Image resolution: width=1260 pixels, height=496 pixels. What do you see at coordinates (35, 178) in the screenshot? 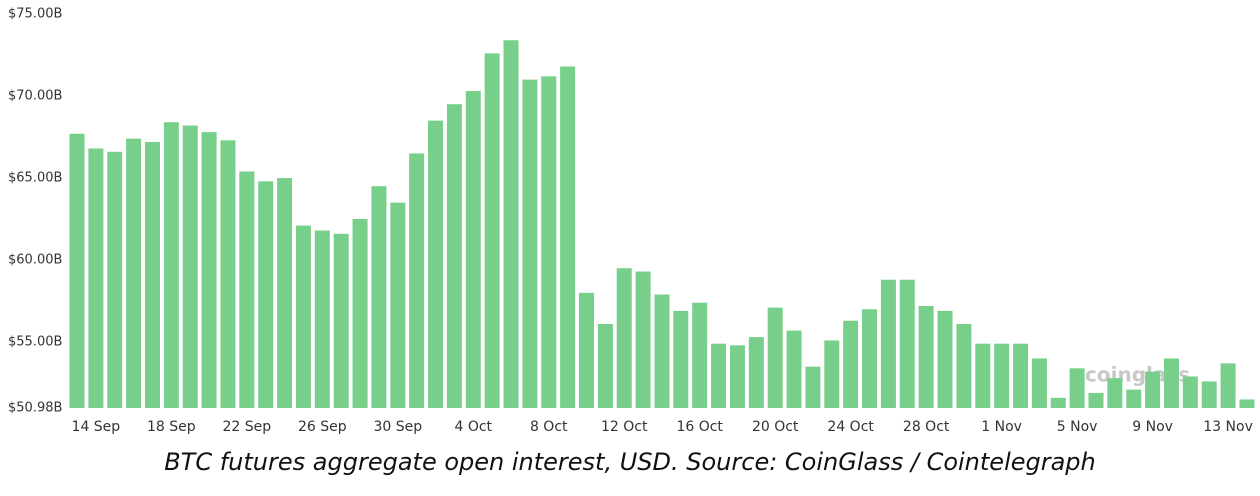
I see `y-tick-label: $65.00B` at bounding box center [35, 178].